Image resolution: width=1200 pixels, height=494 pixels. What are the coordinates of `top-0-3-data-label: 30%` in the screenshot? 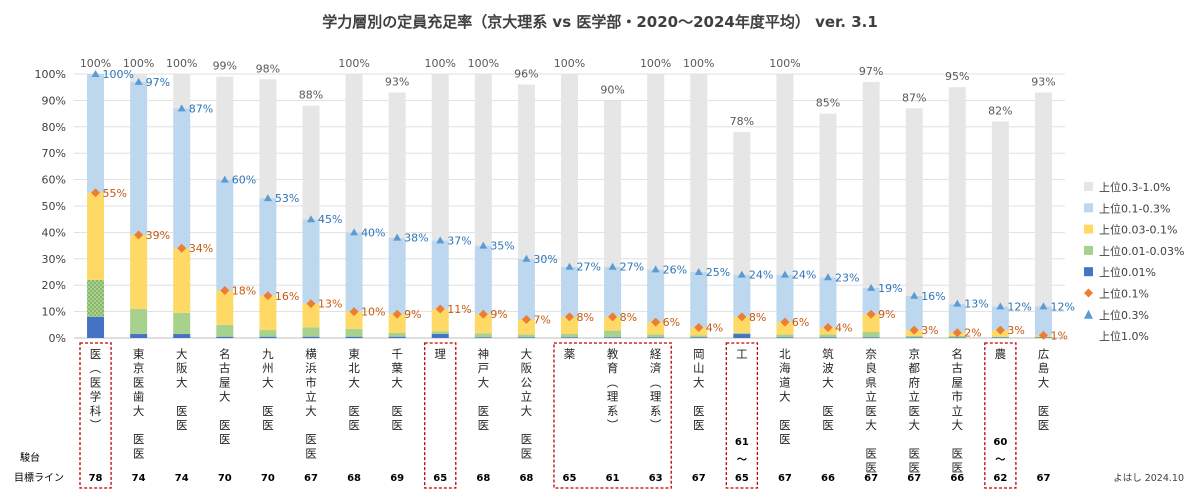 It's located at (545, 259).